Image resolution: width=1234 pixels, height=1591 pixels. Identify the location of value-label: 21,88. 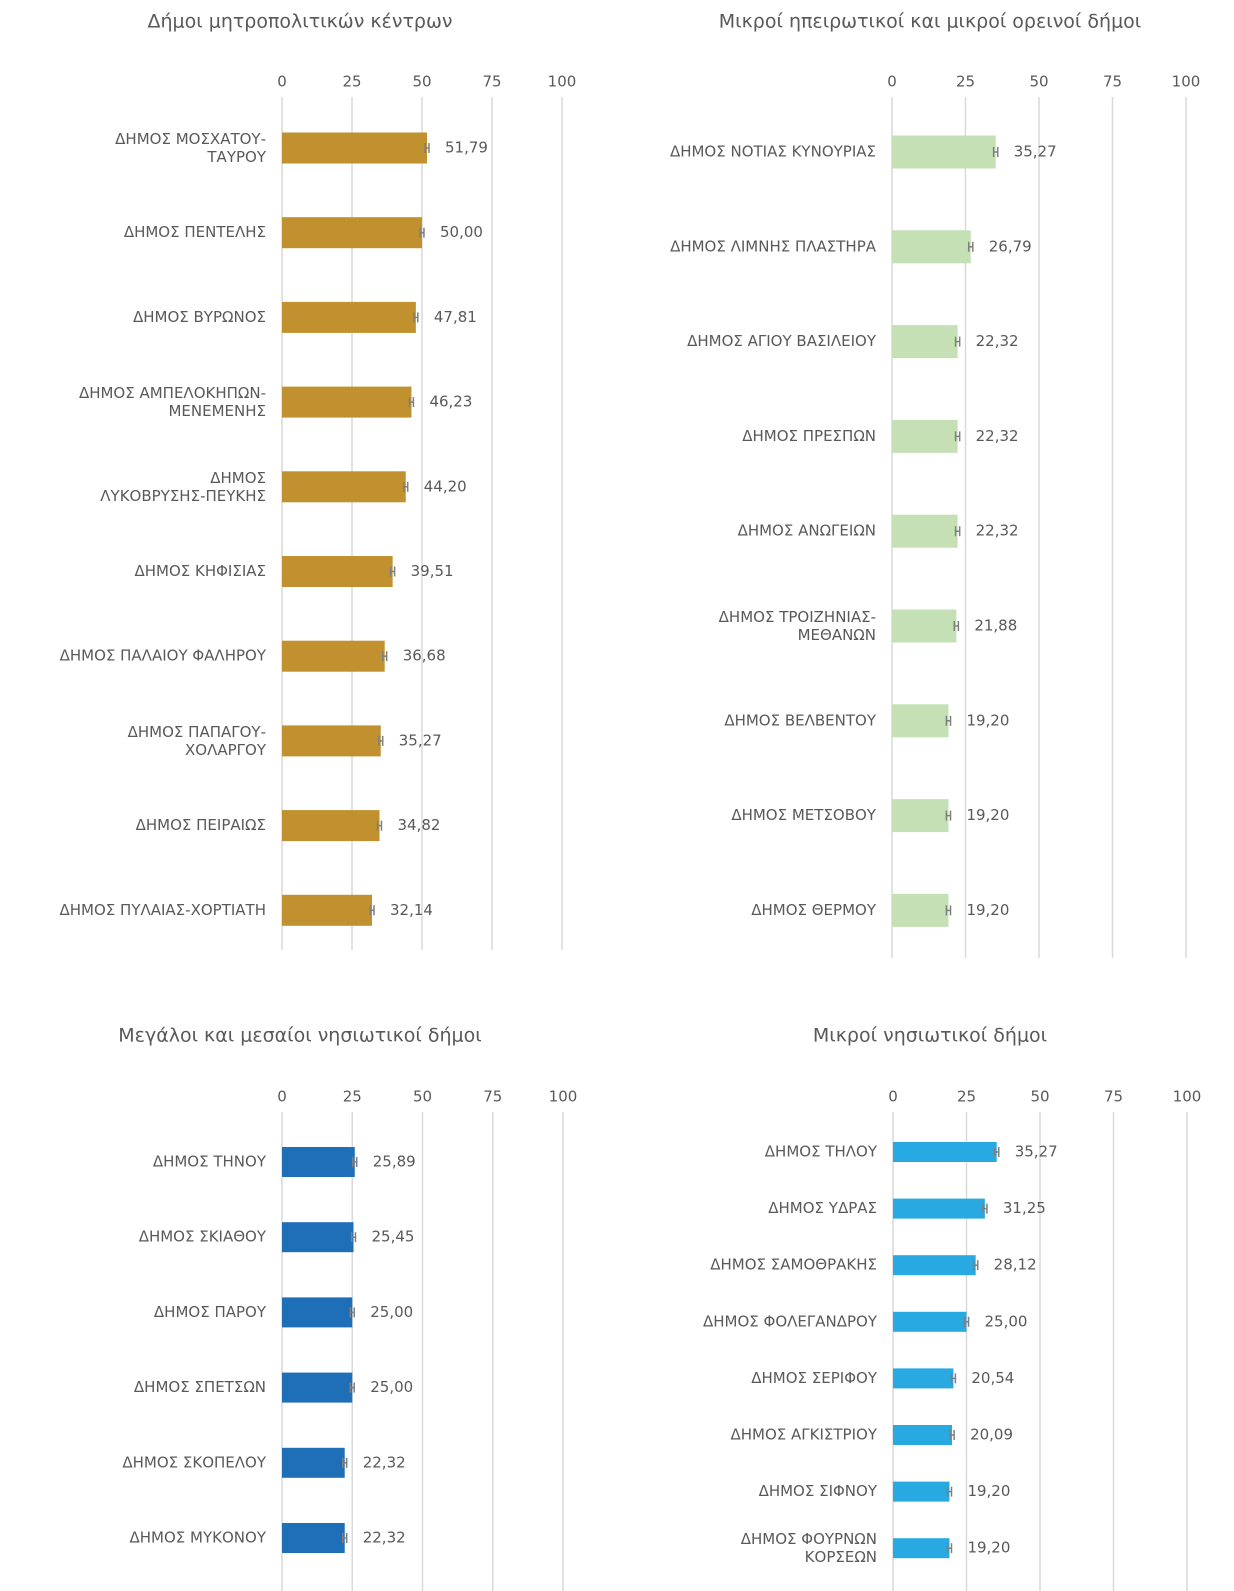
(995, 626).